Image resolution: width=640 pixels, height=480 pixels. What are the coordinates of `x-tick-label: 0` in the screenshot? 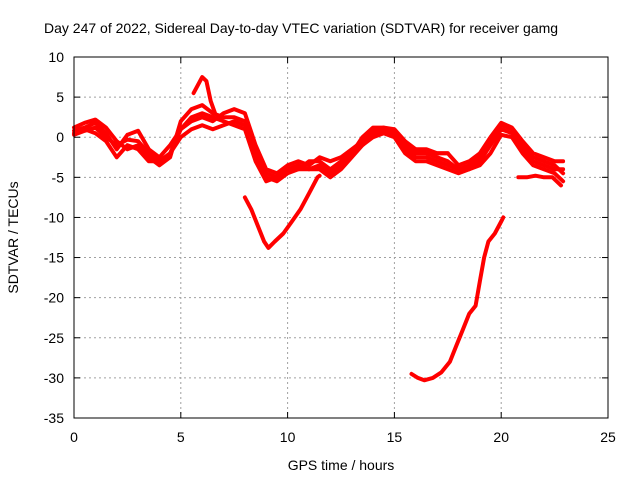 It's located at (74, 437).